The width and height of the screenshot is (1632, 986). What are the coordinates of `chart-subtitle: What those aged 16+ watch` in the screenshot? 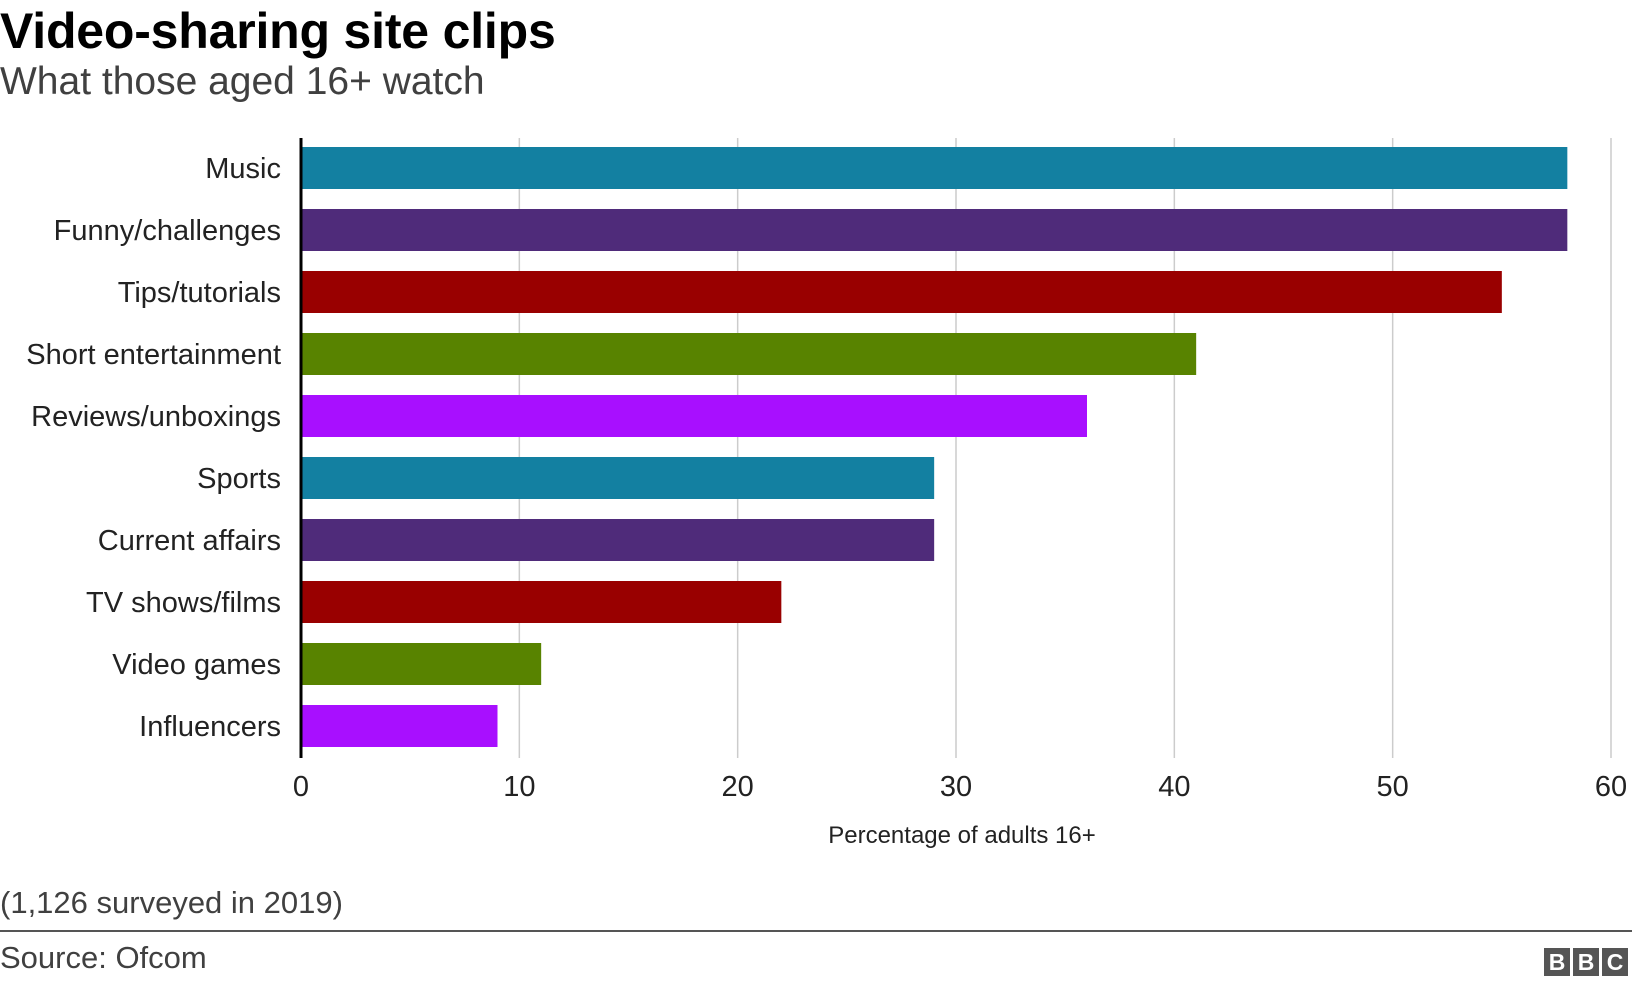 It's located at (242, 81).